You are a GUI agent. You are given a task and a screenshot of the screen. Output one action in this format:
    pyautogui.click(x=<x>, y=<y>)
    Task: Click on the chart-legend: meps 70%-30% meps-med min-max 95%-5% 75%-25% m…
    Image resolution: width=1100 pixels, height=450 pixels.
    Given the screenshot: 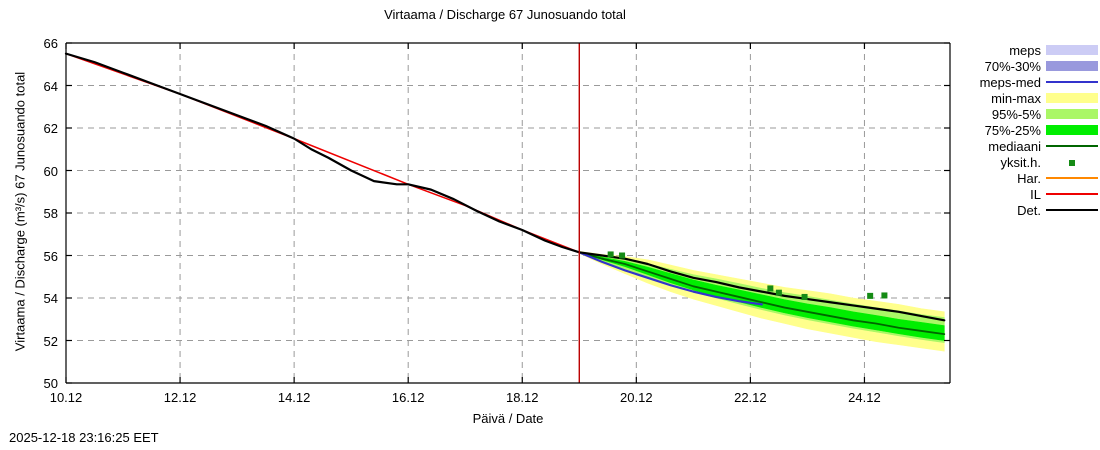 What is the action you would take?
    pyautogui.click(x=1028, y=130)
    